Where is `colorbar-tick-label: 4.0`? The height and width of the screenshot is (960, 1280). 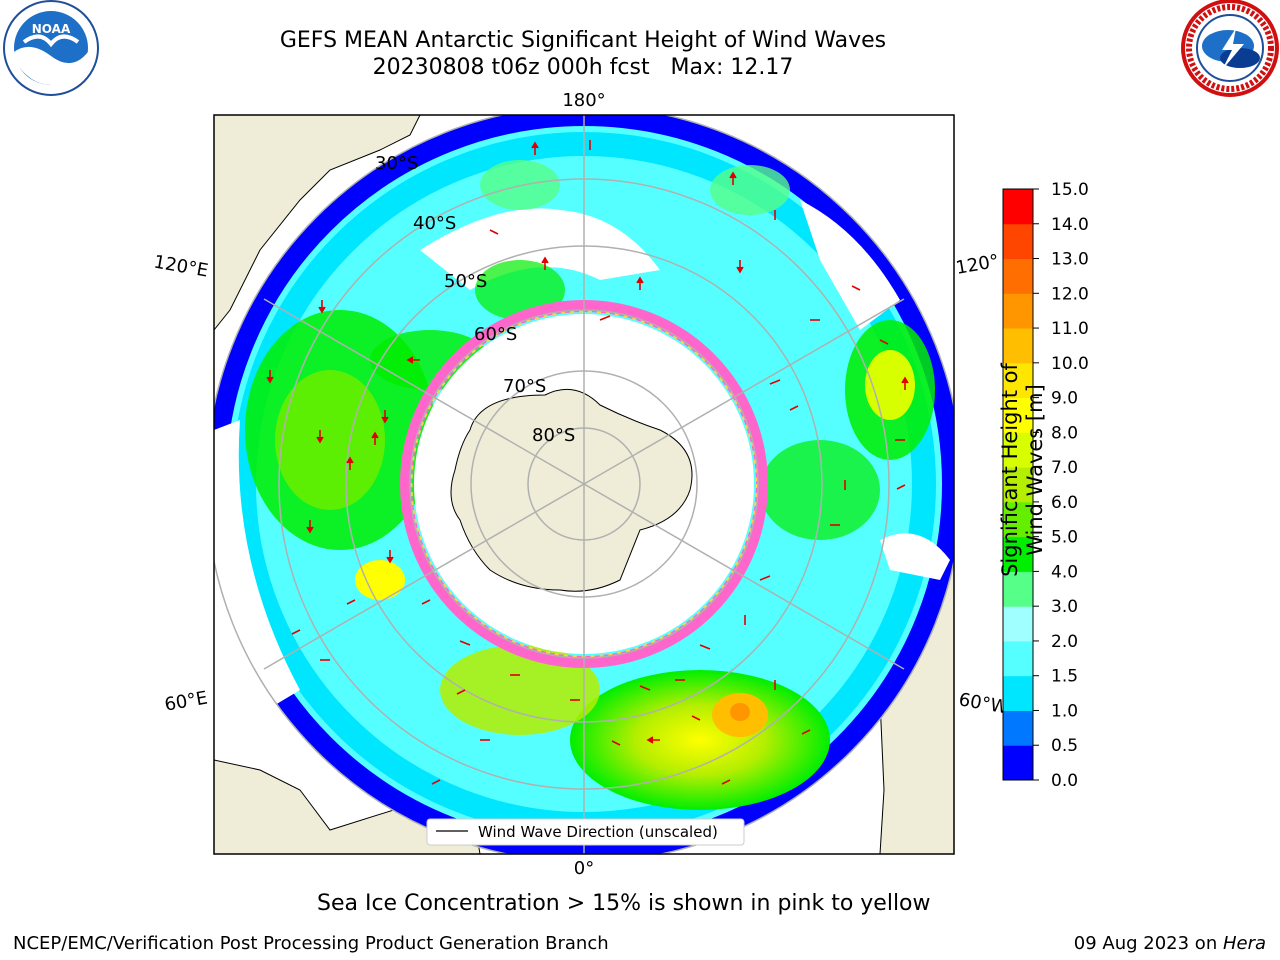 colorbar-tick-label: 4.0 is located at coordinates (1064, 572).